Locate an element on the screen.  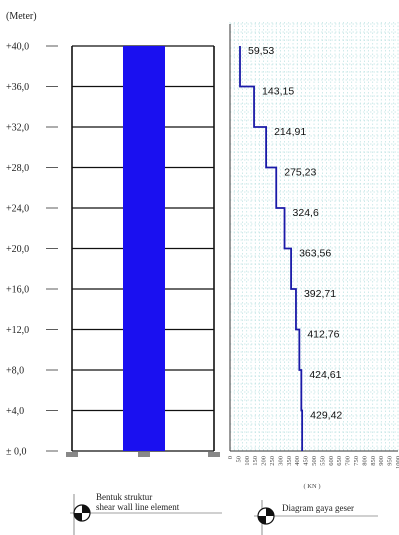
x-tick-label: 850 is located at coordinates (373, 461).